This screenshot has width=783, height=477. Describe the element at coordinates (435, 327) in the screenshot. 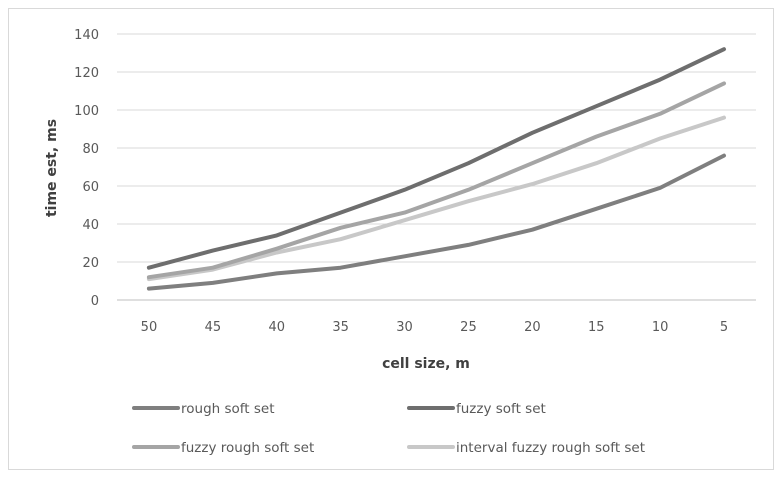

I see `x-tick-labels: 50 45 40 35 30 25 20 15 10 5` at that location.